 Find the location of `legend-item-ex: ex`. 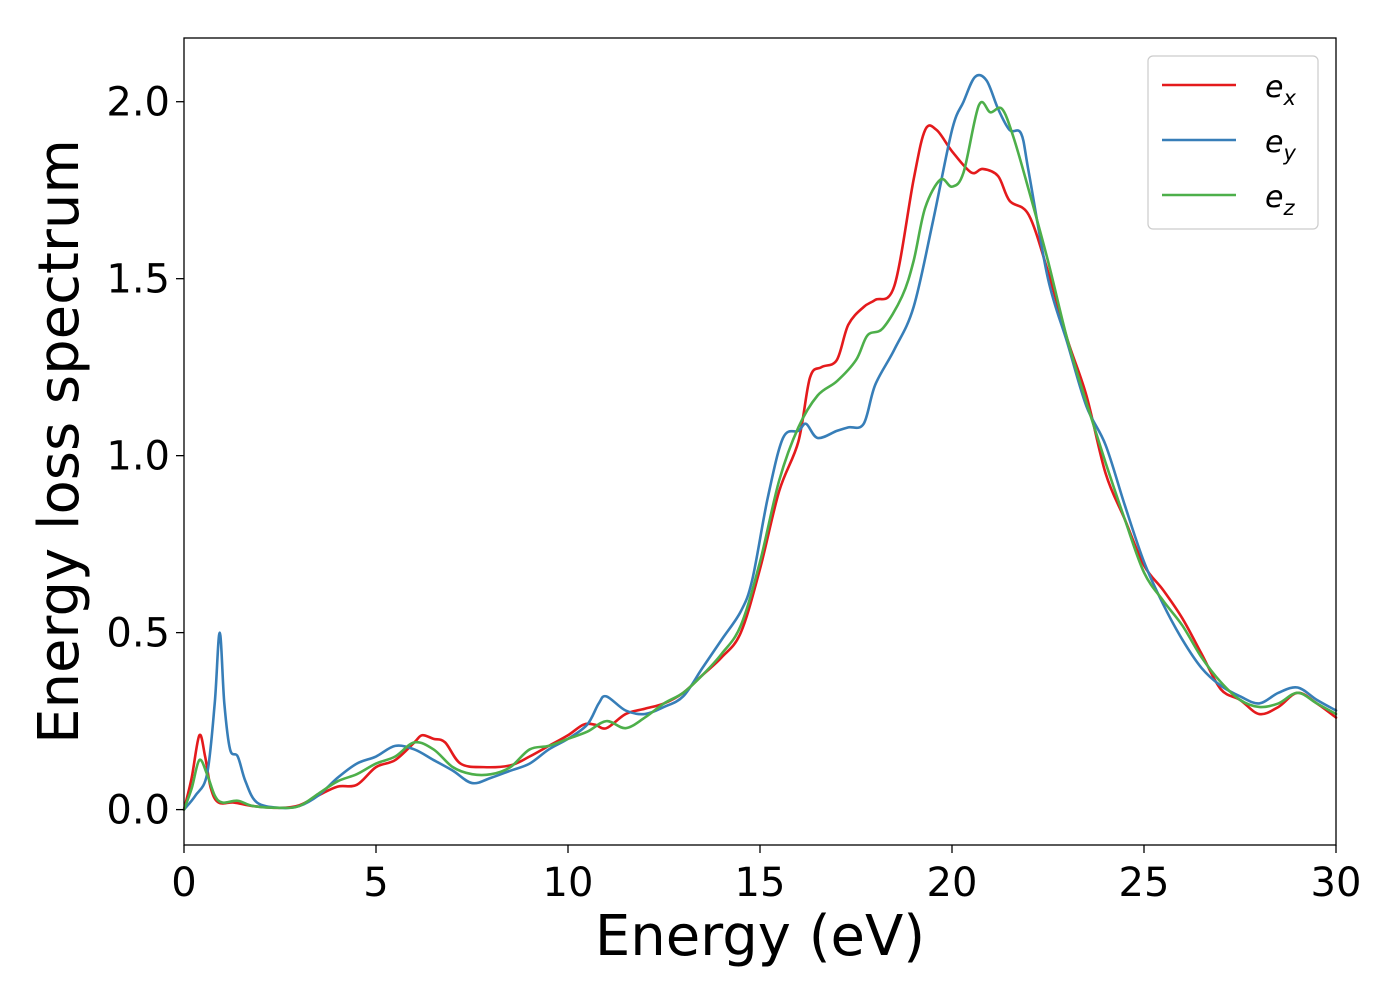

legend-item-ex: ex is located at coordinates (1229, 90).